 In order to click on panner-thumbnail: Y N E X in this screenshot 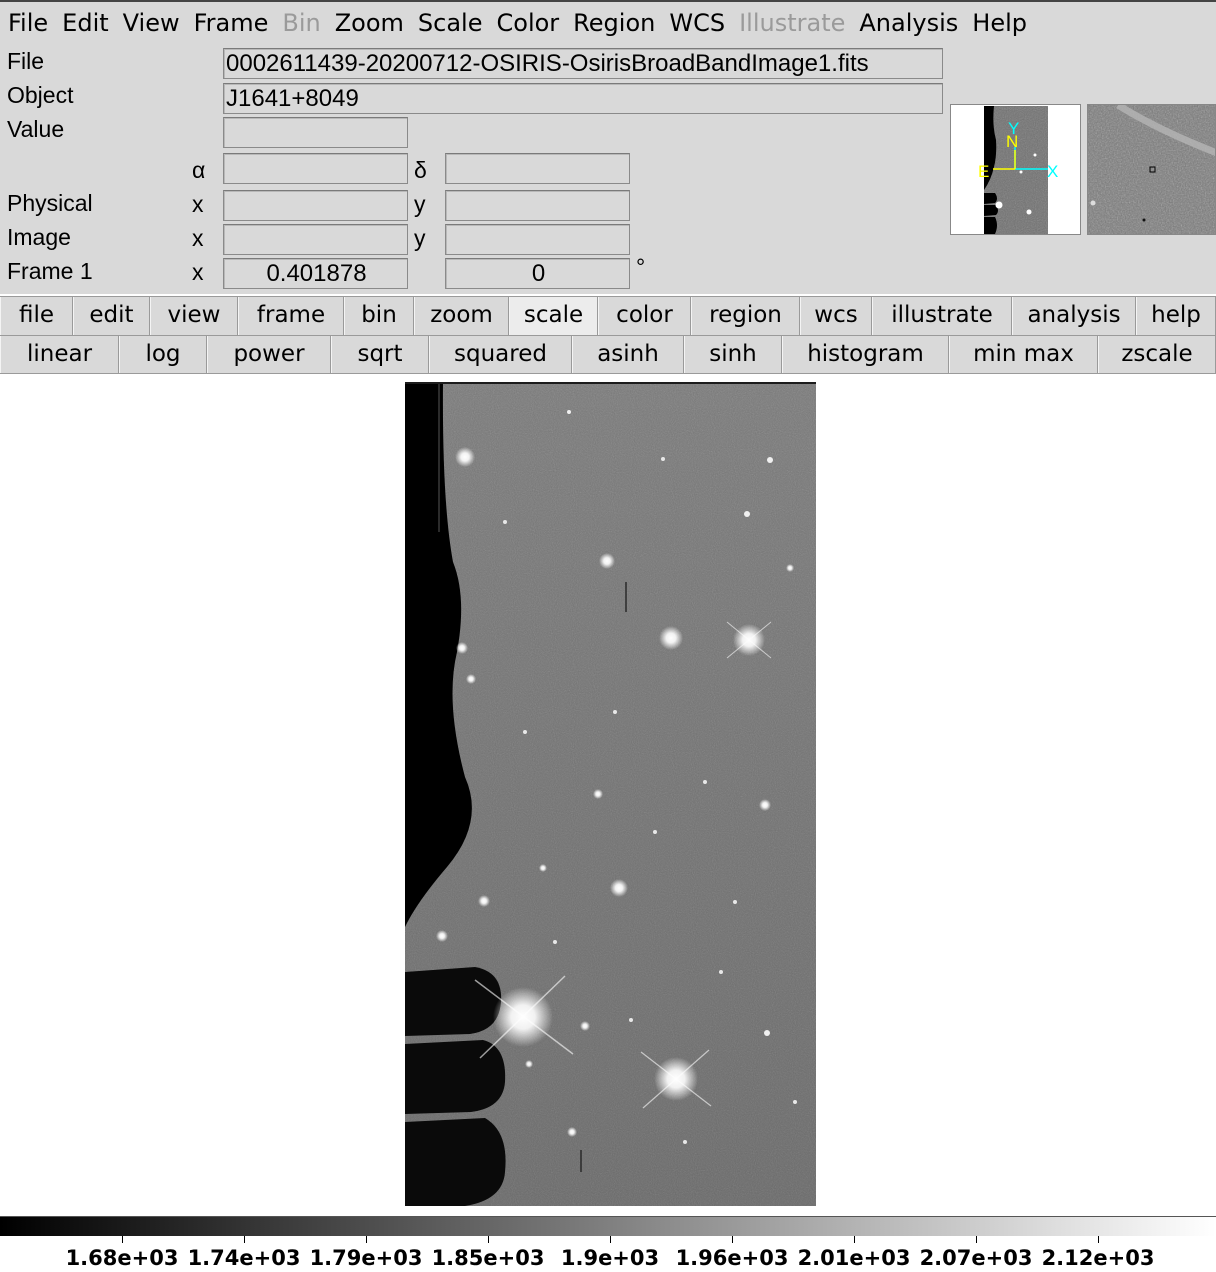, I will do `click(1018, 170)`.